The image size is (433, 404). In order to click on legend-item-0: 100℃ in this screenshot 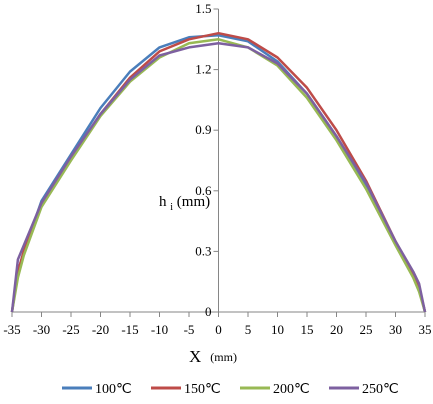, I will do `click(97, 389)`.